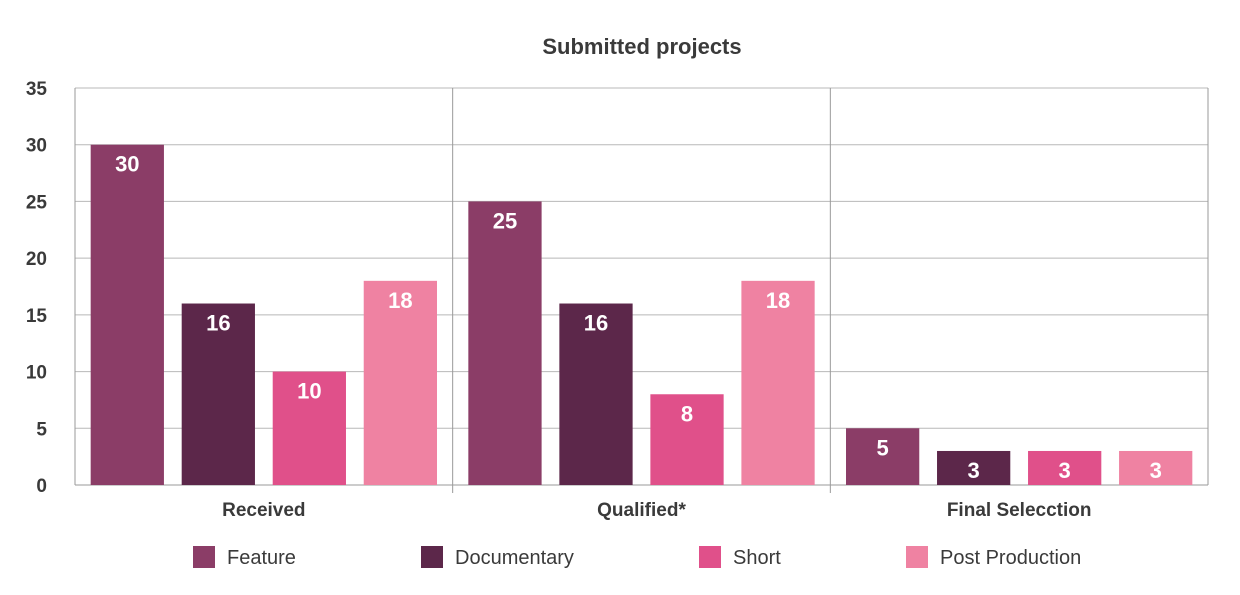  I want to click on bar-documentary-qualified, so click(596, 394).